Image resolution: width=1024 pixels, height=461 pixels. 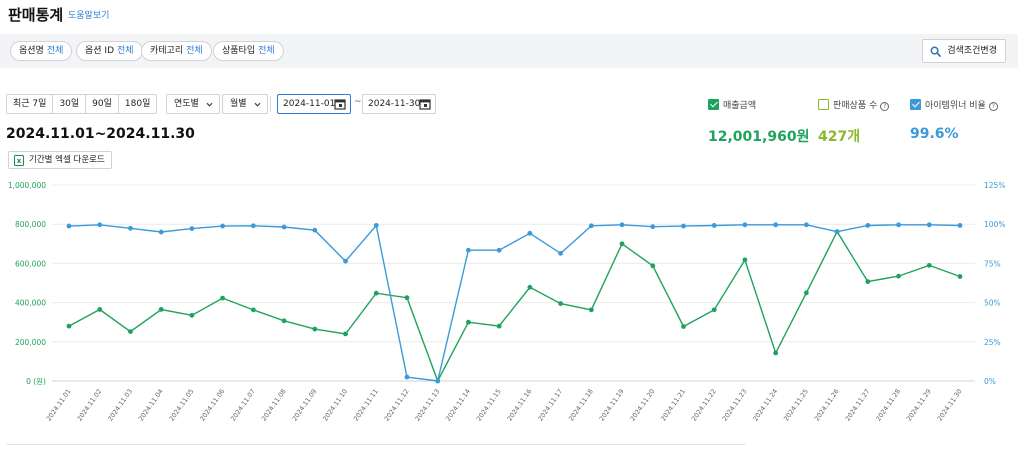 I want to click on metric-value-winner-ratio: 99.6%, so click(x=934, y=134).